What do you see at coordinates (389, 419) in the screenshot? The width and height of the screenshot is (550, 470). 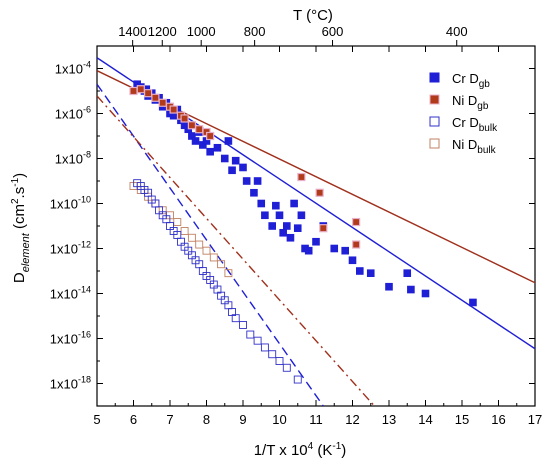 I see `x-tick-label-13: 13` at bounding box center [389, 419].